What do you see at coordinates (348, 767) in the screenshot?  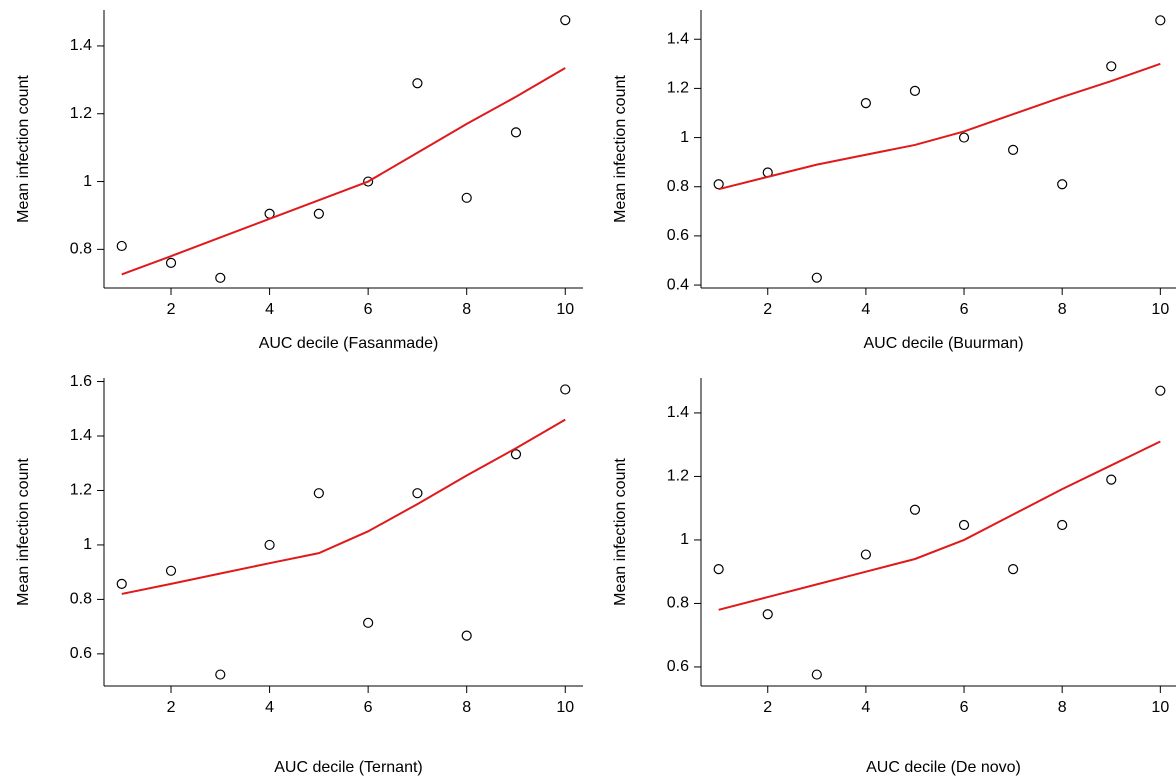 I see `x-axis-label: AUC decile (Ternant)` at bounding box center [348, 767].